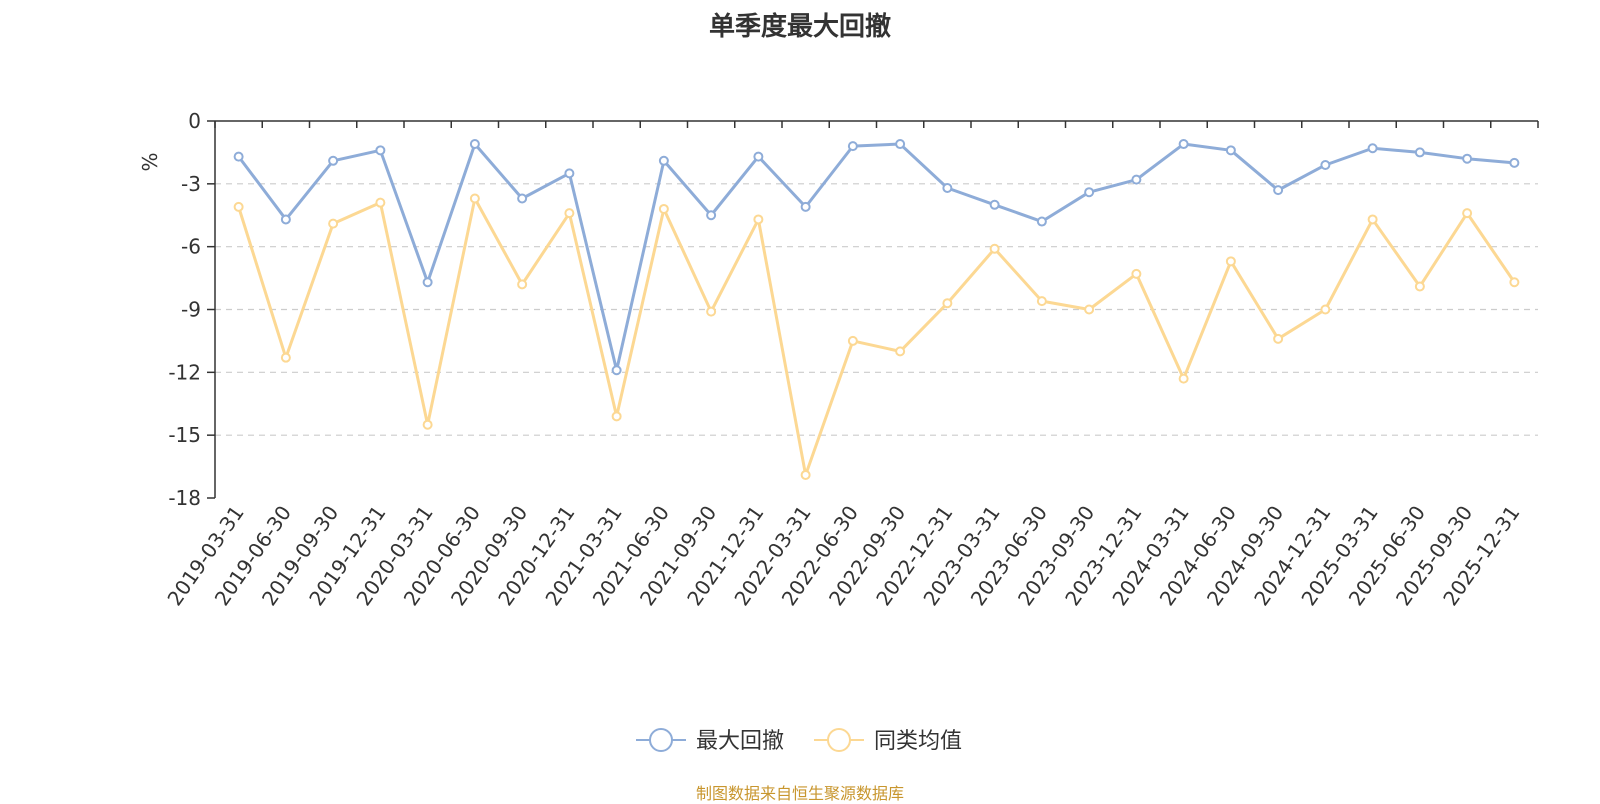  I want to click on data-source-note: 制图数据来自恒生聚源数据库, so click(799, 793).